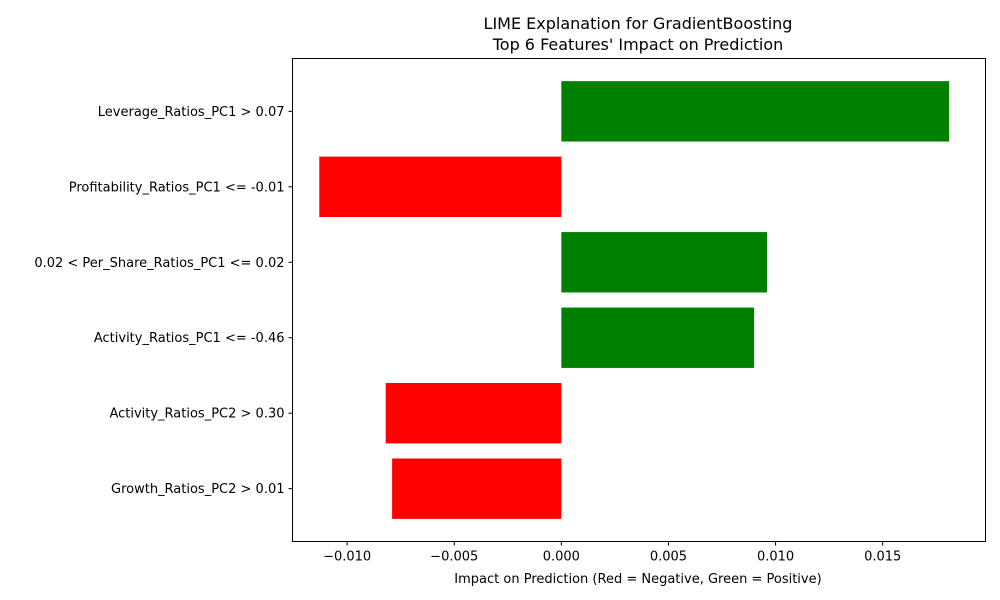 The height and width of the screenshot is (600, 1000). I want to click on x-tick-label: 0.015, so click(882, 557).